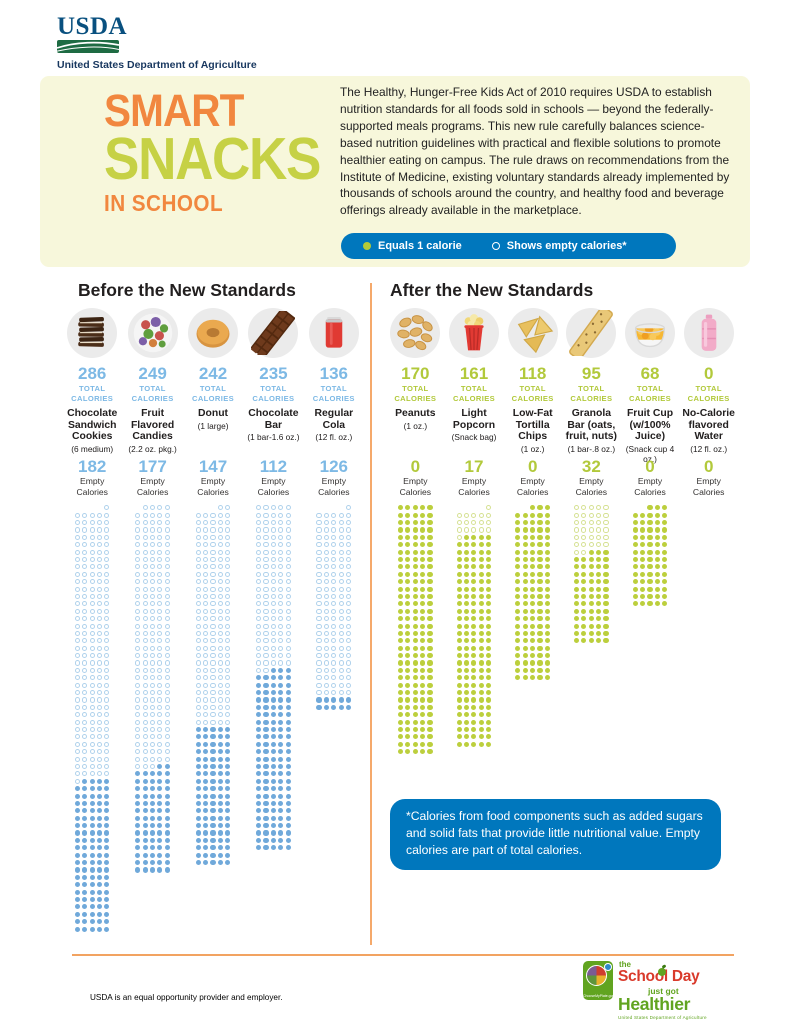 This screenshot has width=791, height=1024. What do you see at coordinates (415, 414) in the screenshot?
I see `snack-name: Peanuts` at bounding box center [415, 414].